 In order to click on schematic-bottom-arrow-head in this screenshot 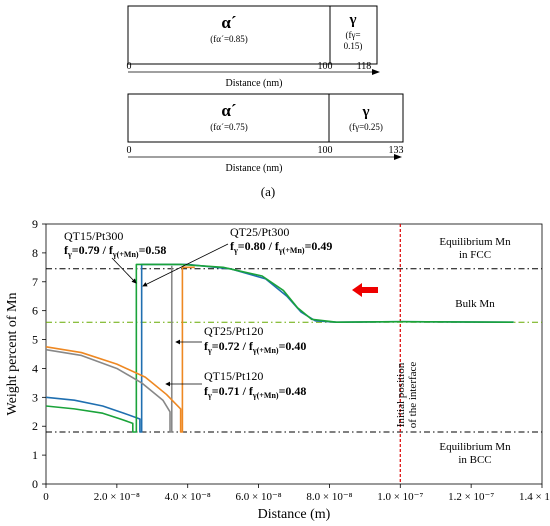, I will do `click(398, 157)`.